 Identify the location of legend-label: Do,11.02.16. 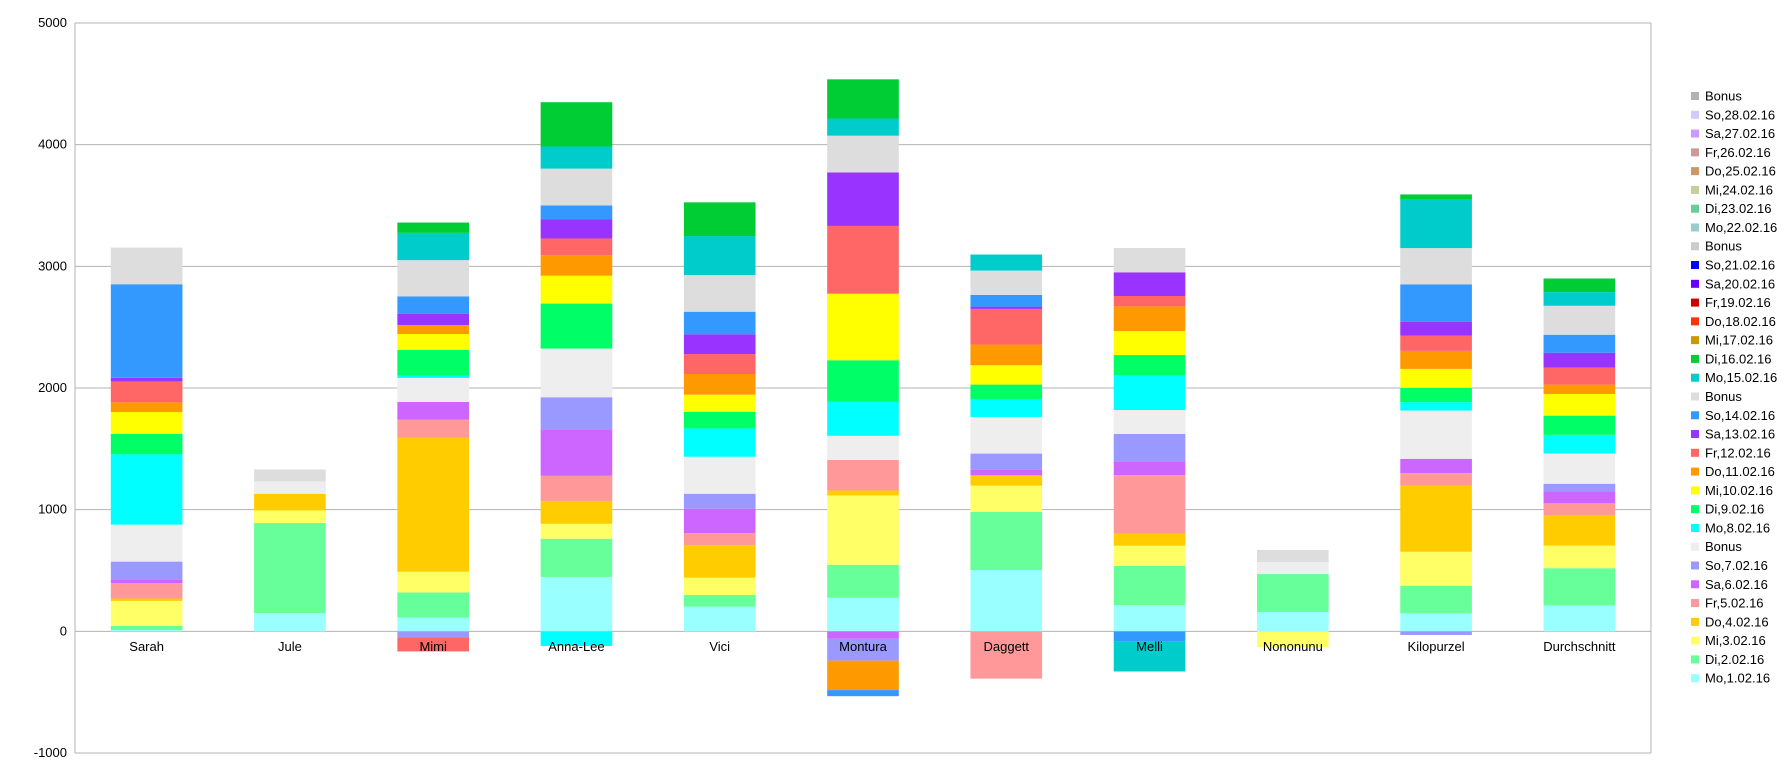
(1740, 471).